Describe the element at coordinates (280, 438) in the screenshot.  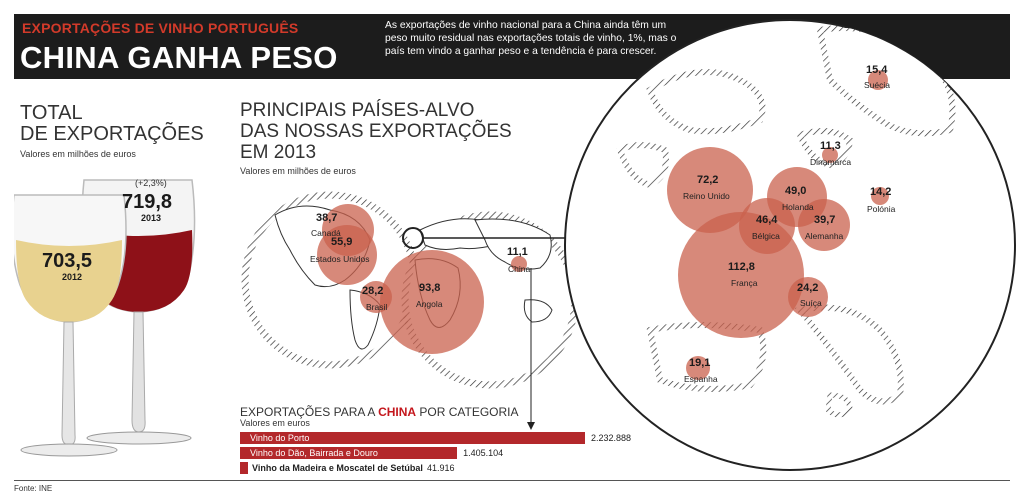
I see `category-label: Vinho do Porto` at that location.